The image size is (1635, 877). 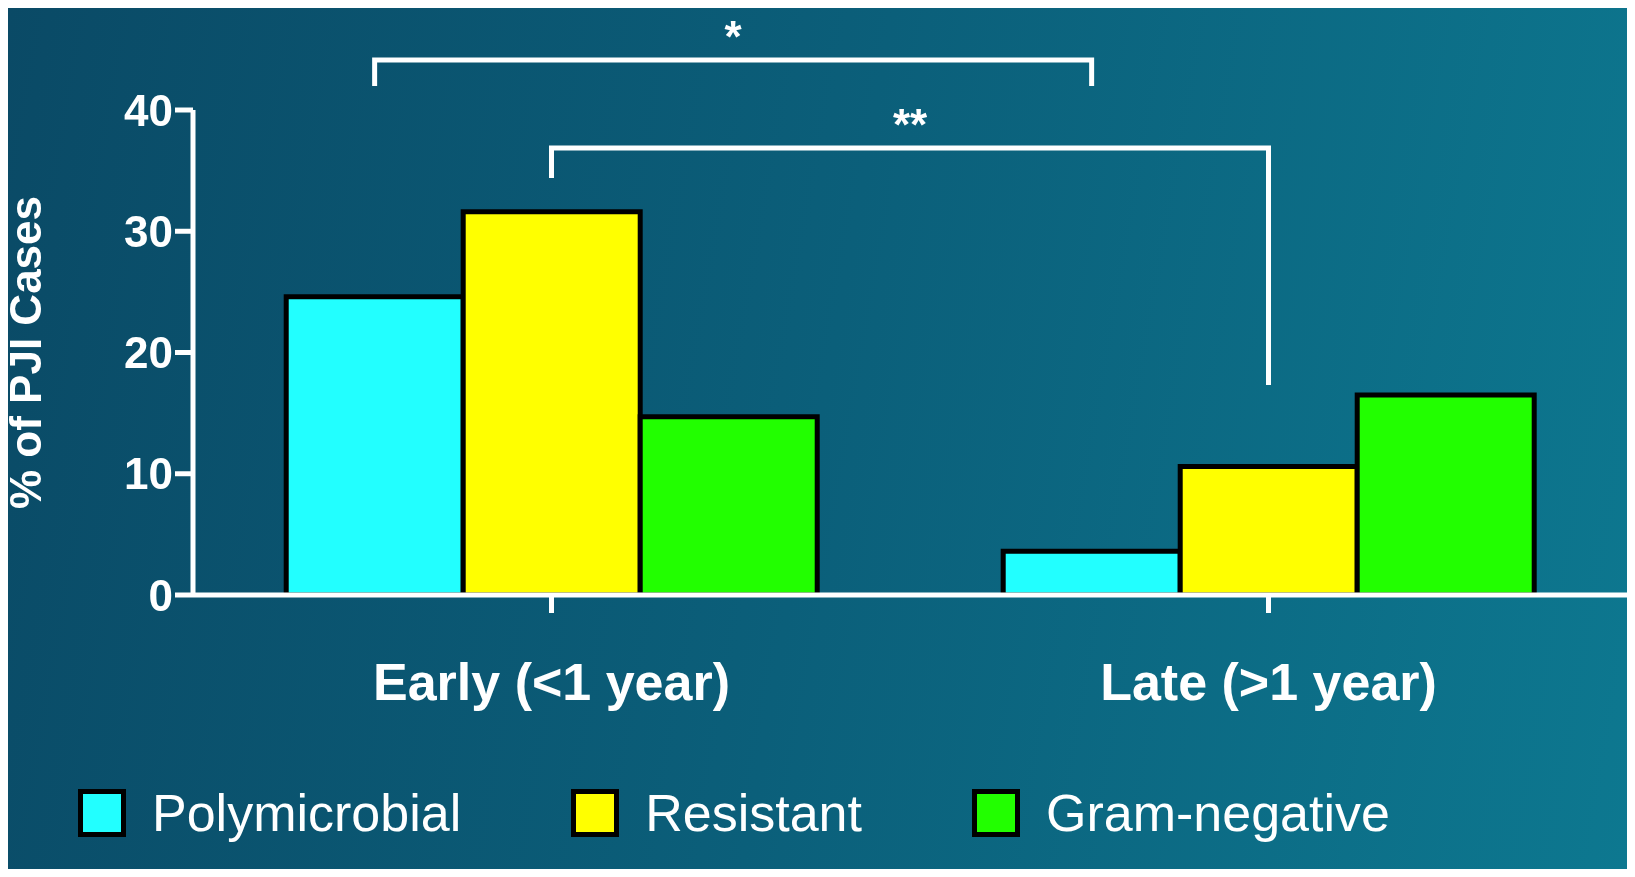 I want to click on legend-label: Gram-negative, so click(x=1217, y=813).